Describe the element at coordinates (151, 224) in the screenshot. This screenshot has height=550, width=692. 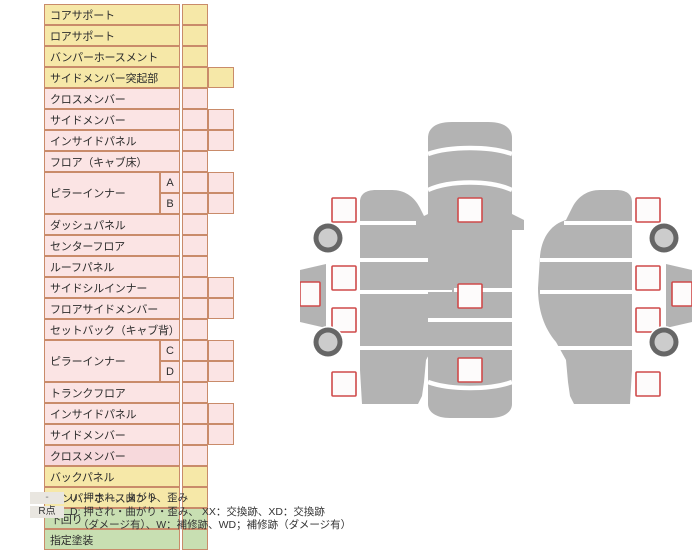
I see `table-row: ダッシュパネル` at that location.